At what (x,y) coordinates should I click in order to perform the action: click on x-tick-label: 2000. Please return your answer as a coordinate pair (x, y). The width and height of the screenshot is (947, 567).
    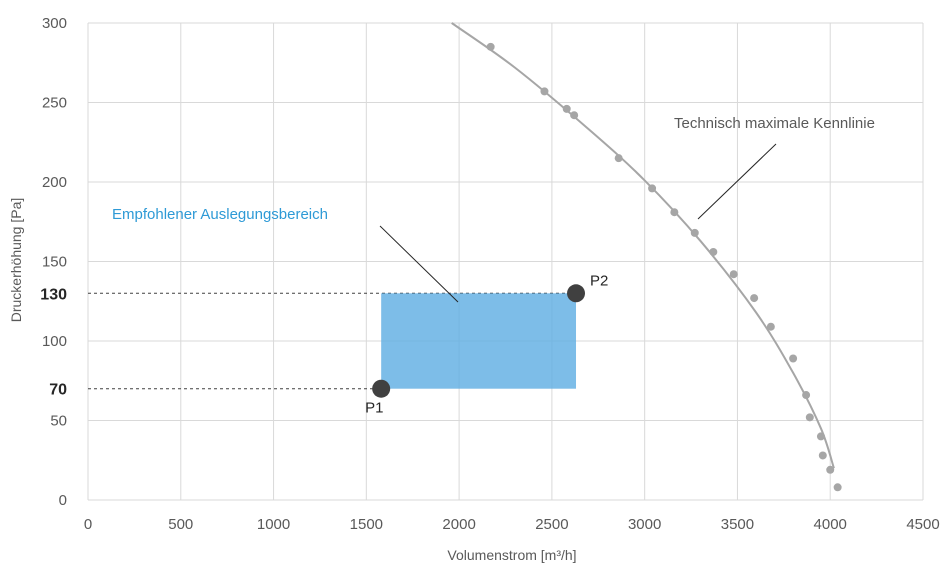
    Looking at the image, I should click on (458, 524).